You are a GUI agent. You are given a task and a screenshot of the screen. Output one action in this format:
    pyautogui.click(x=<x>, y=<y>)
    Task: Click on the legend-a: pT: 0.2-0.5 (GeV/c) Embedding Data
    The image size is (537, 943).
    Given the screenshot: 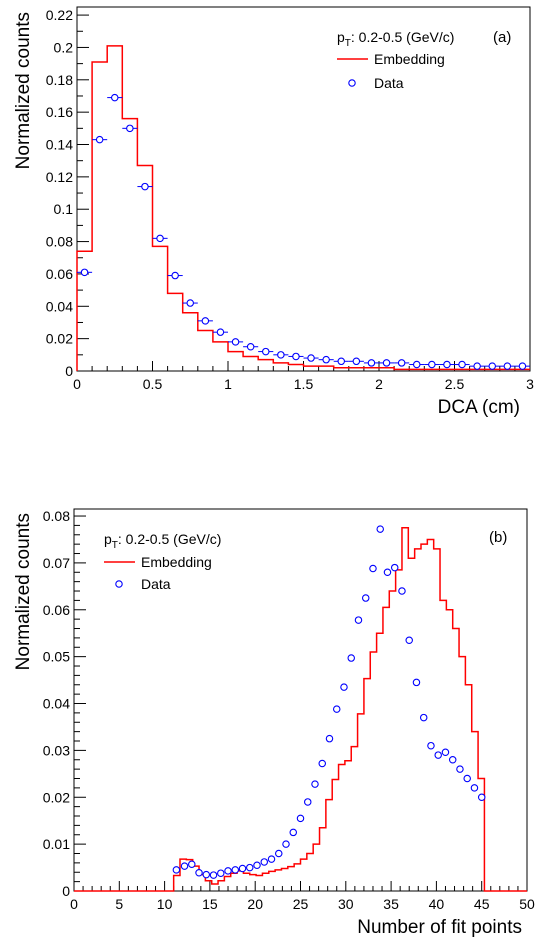 What is the action you would take?
    pyautogui.click(x=395, y=60)
    